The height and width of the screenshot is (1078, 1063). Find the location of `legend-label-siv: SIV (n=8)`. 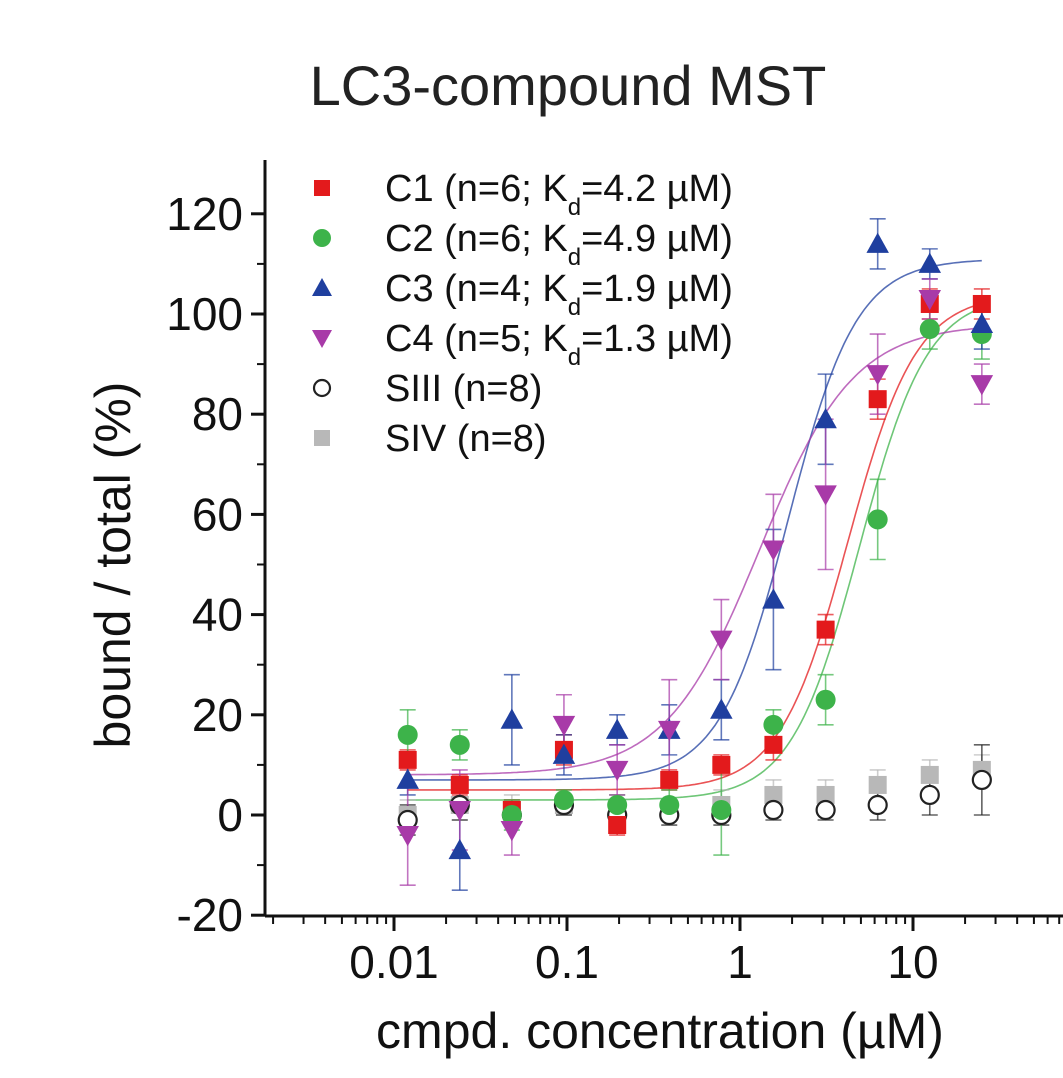

legend-label-siv: SIV (n=8) is located at coordinates (466, 439).